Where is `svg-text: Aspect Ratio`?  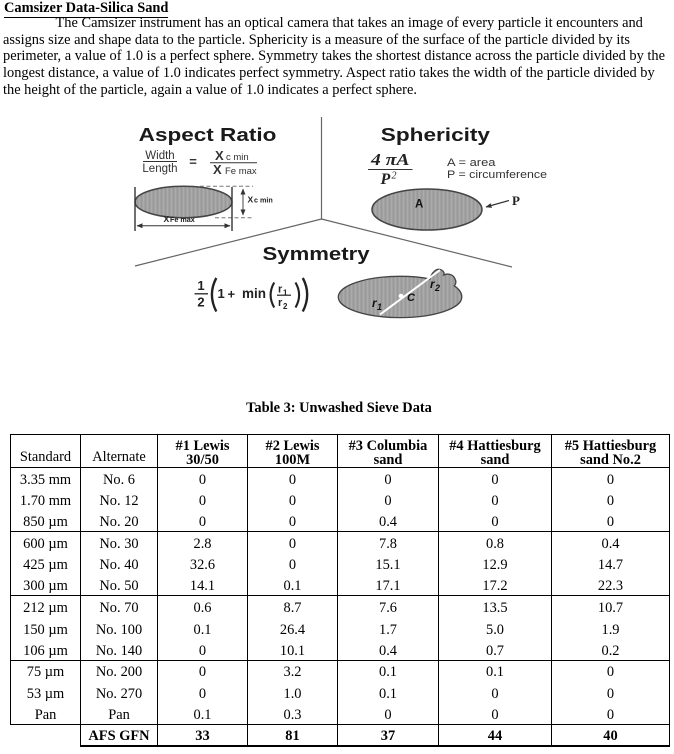 svg-text: Aspect Ratio is located at coordinates (208, 135).